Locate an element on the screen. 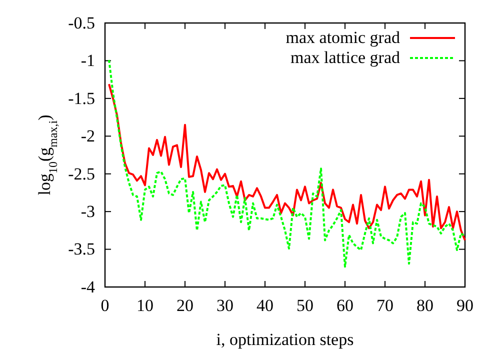 Image resolution: width=500 pixels, height=350 pixels. x-tick-label: 90 is located at coordinates (465, 306).